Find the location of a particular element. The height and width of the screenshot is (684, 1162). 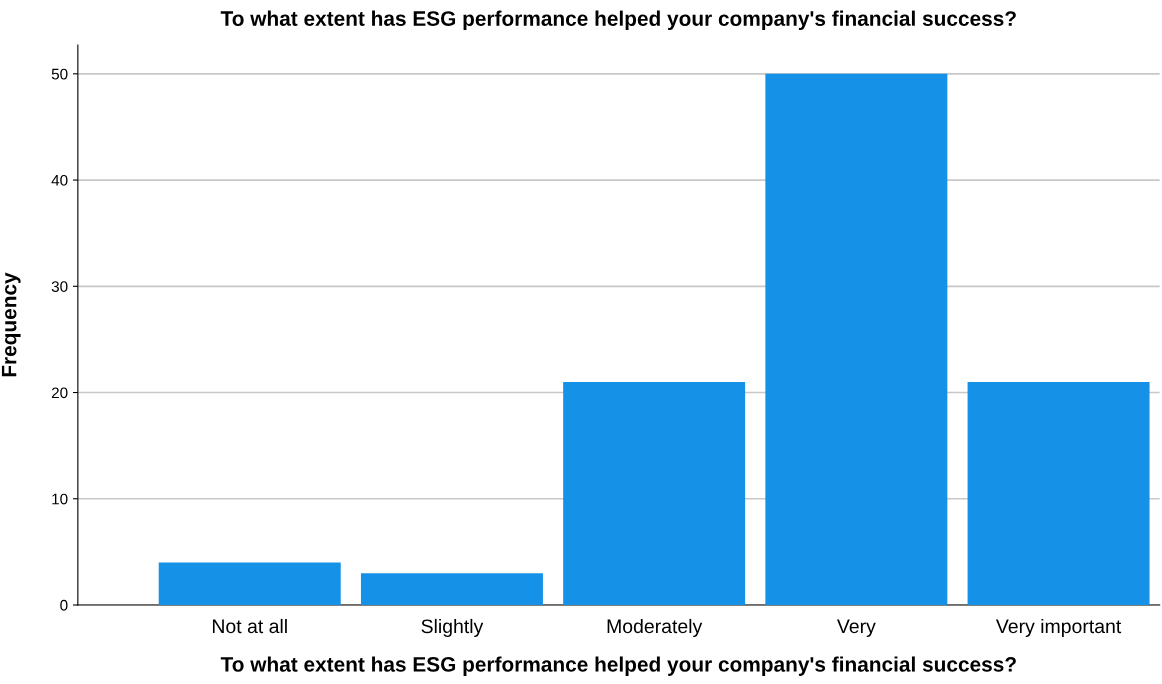

y-tick-label: 40 is located at coordinates (59, 180).